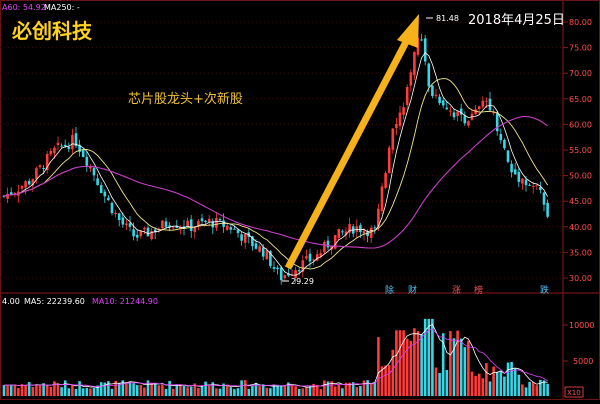 This screenshot has height=404, width=600. I want to click on ma60-label: A60: 54.92, so click(24, 7).